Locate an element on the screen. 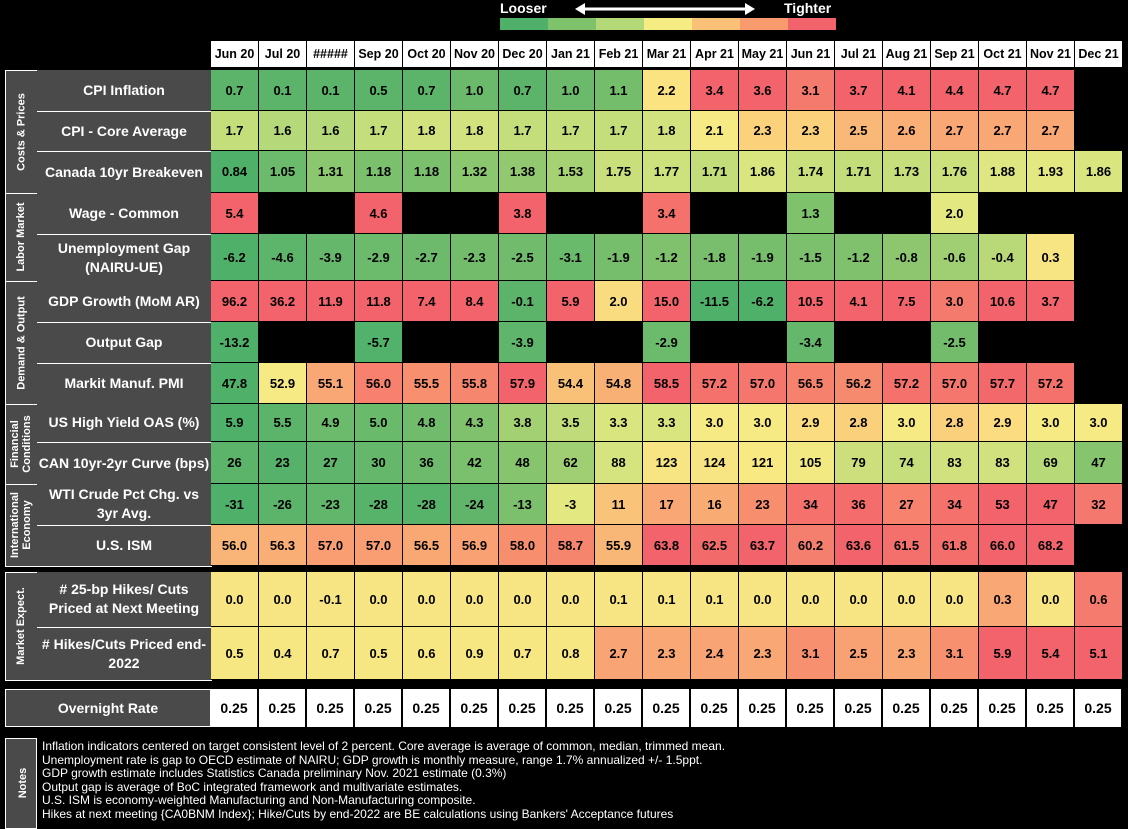 This screenshot has width=1128, height=829. heatmap-cell: 5.4 is located at coordinates (235, 213).